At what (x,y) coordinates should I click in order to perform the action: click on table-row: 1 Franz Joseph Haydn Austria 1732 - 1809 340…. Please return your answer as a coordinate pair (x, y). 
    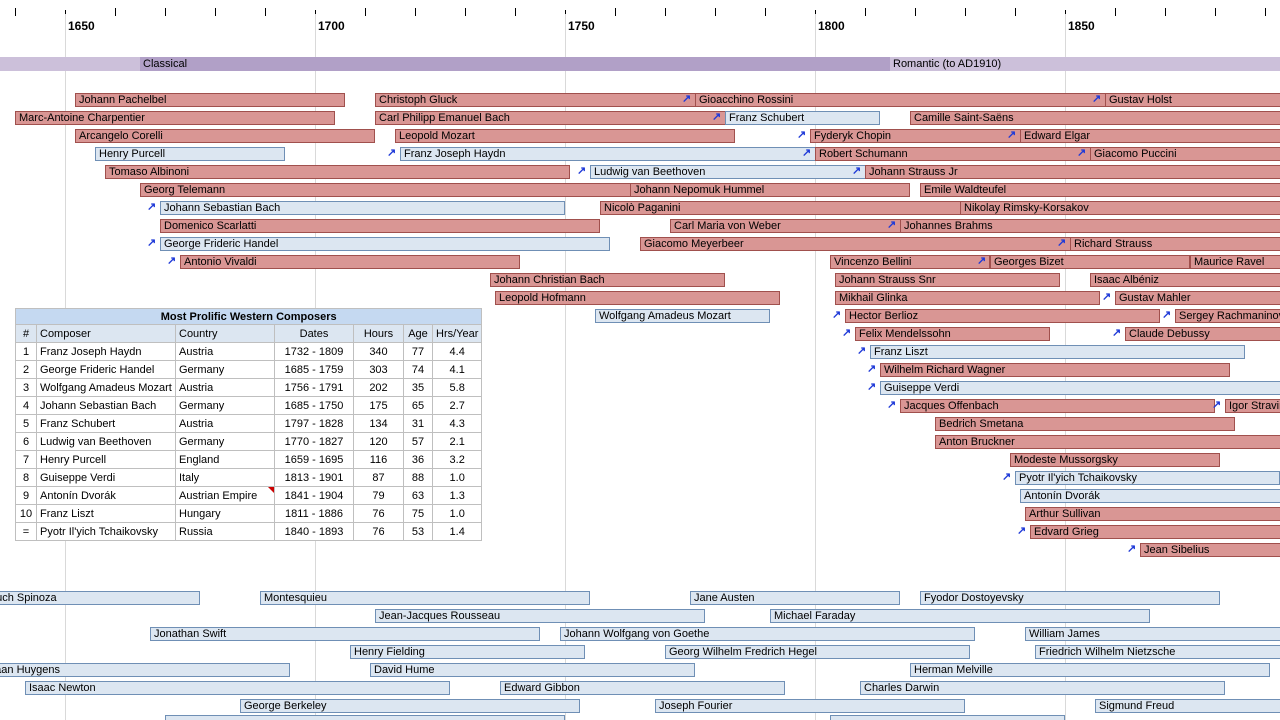
    Looking at the image, I should click on (249, 351).